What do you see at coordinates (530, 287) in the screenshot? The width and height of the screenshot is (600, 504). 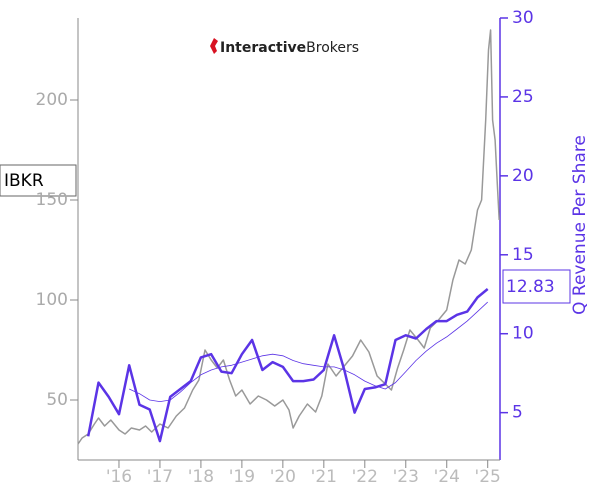 I see `last-value: 12.83` at bounding box center [530, 287].